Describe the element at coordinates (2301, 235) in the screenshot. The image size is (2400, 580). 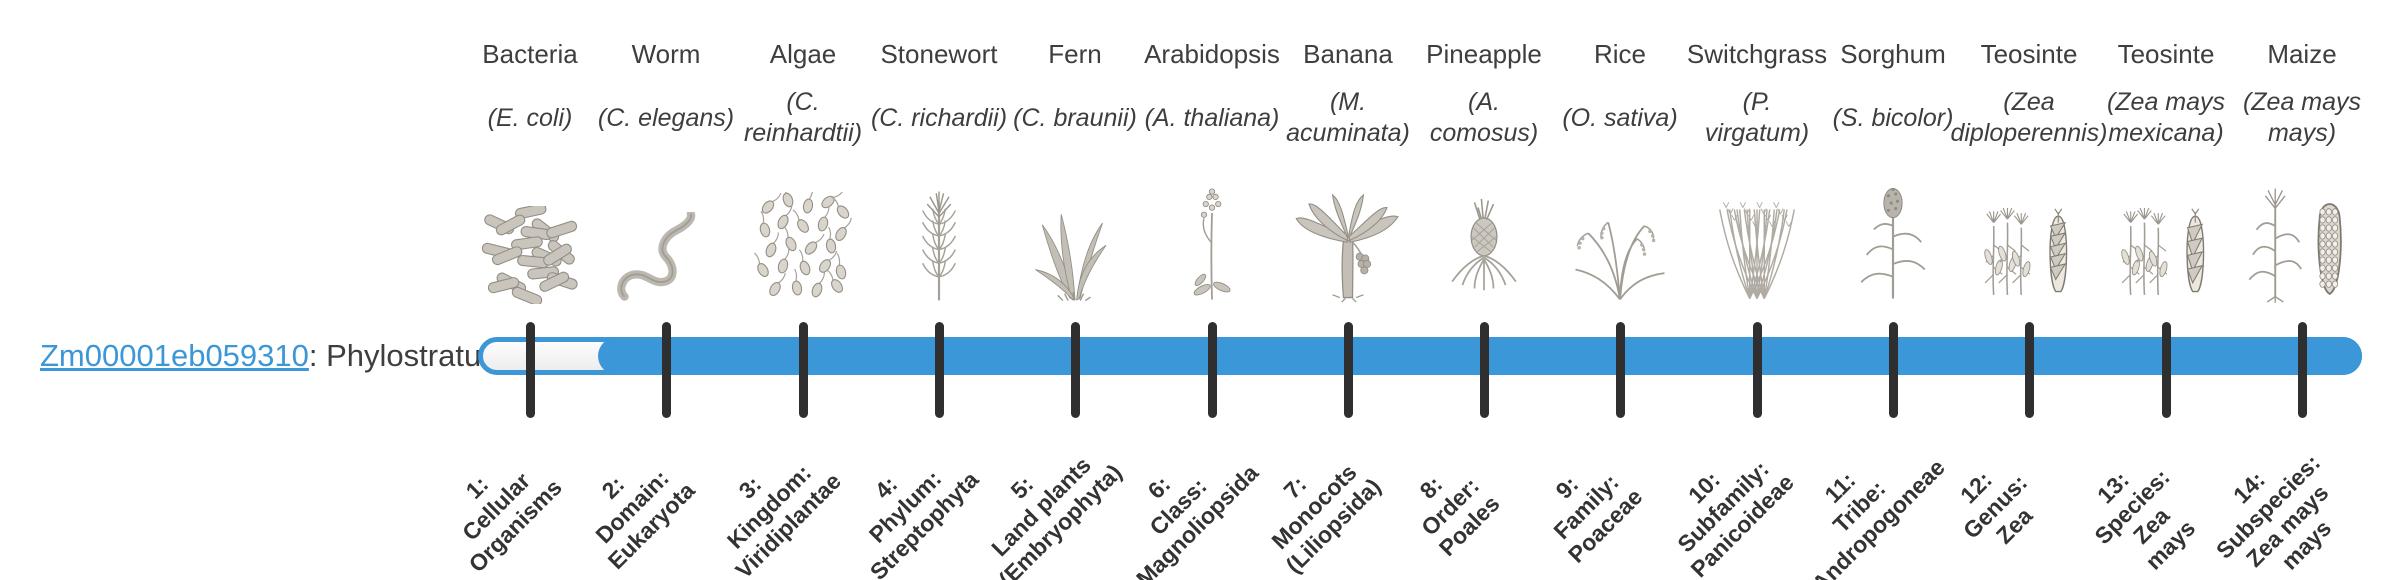
I see `maize-icon` at that location.